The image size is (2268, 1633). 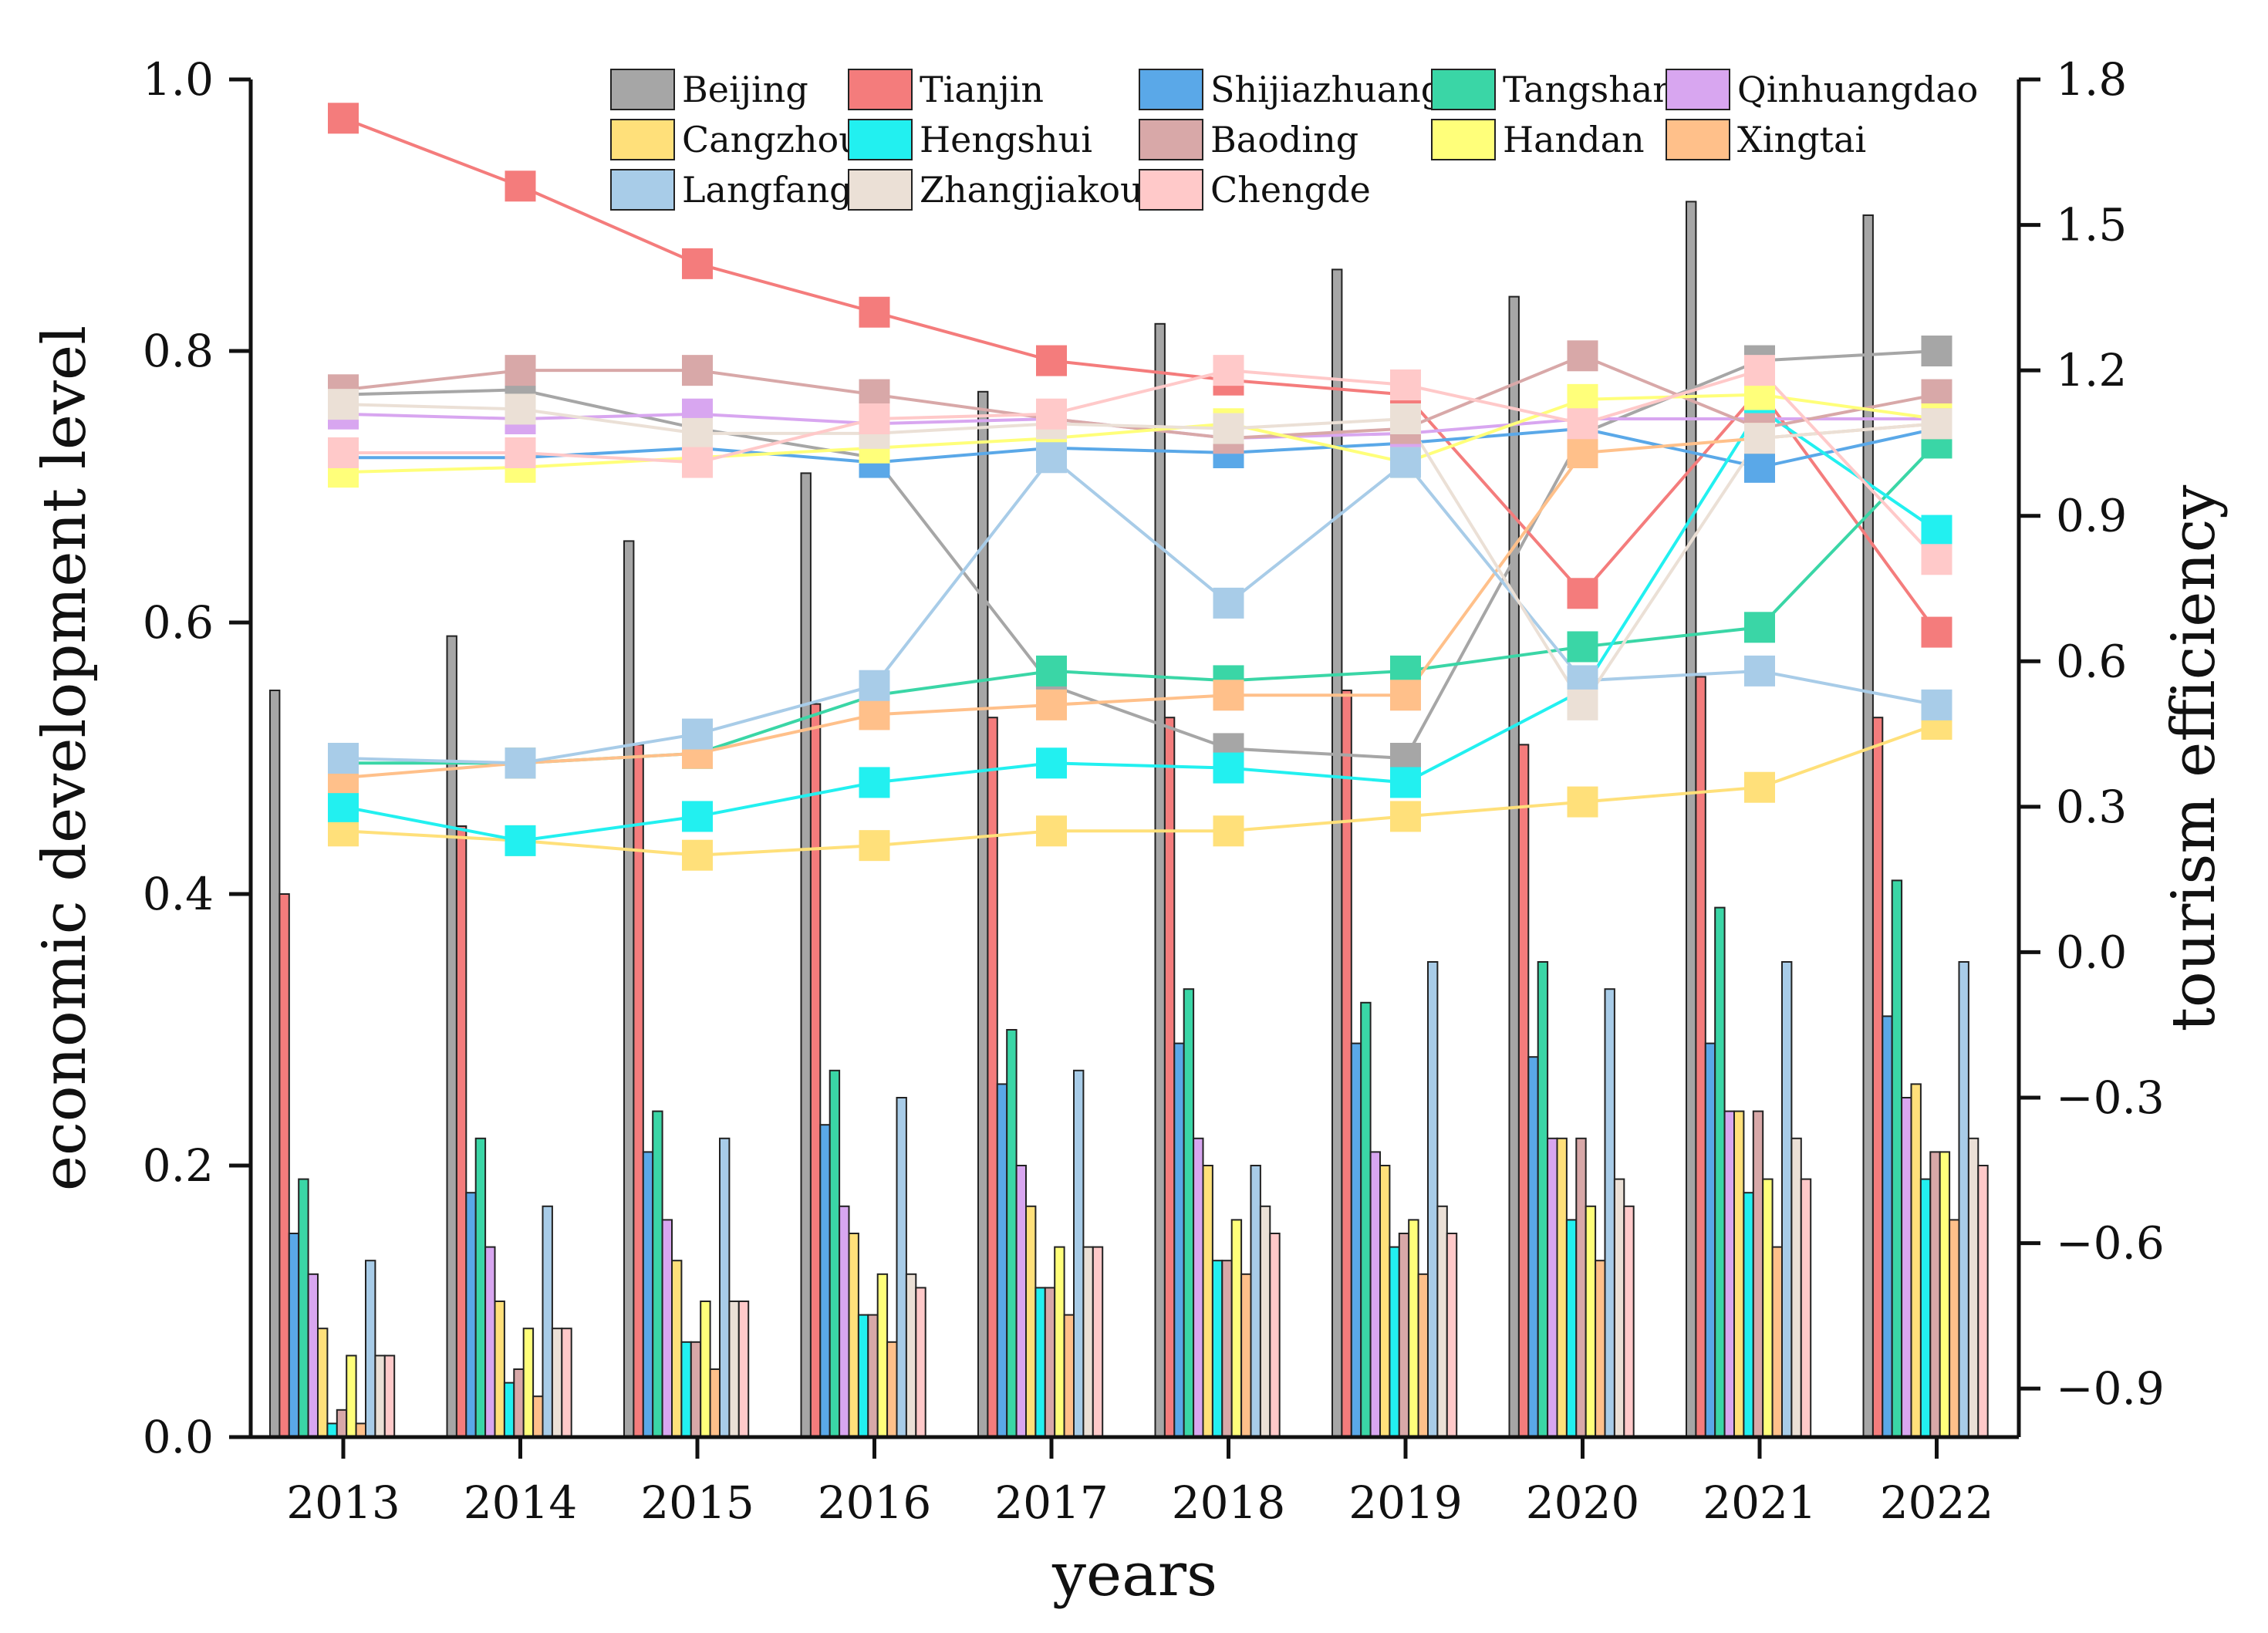 What do you see at coordinates (547, 1322) in the screenshot?
I see `bar-langfang-2014` at bounding box center [547, 1322].